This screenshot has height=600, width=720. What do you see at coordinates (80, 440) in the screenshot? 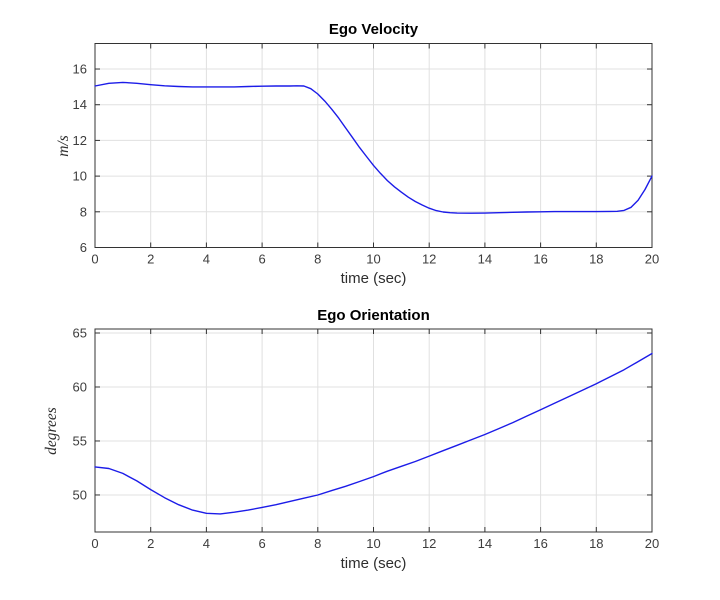
I see `y-tick-label: 55` at bounding box center [80, 440].